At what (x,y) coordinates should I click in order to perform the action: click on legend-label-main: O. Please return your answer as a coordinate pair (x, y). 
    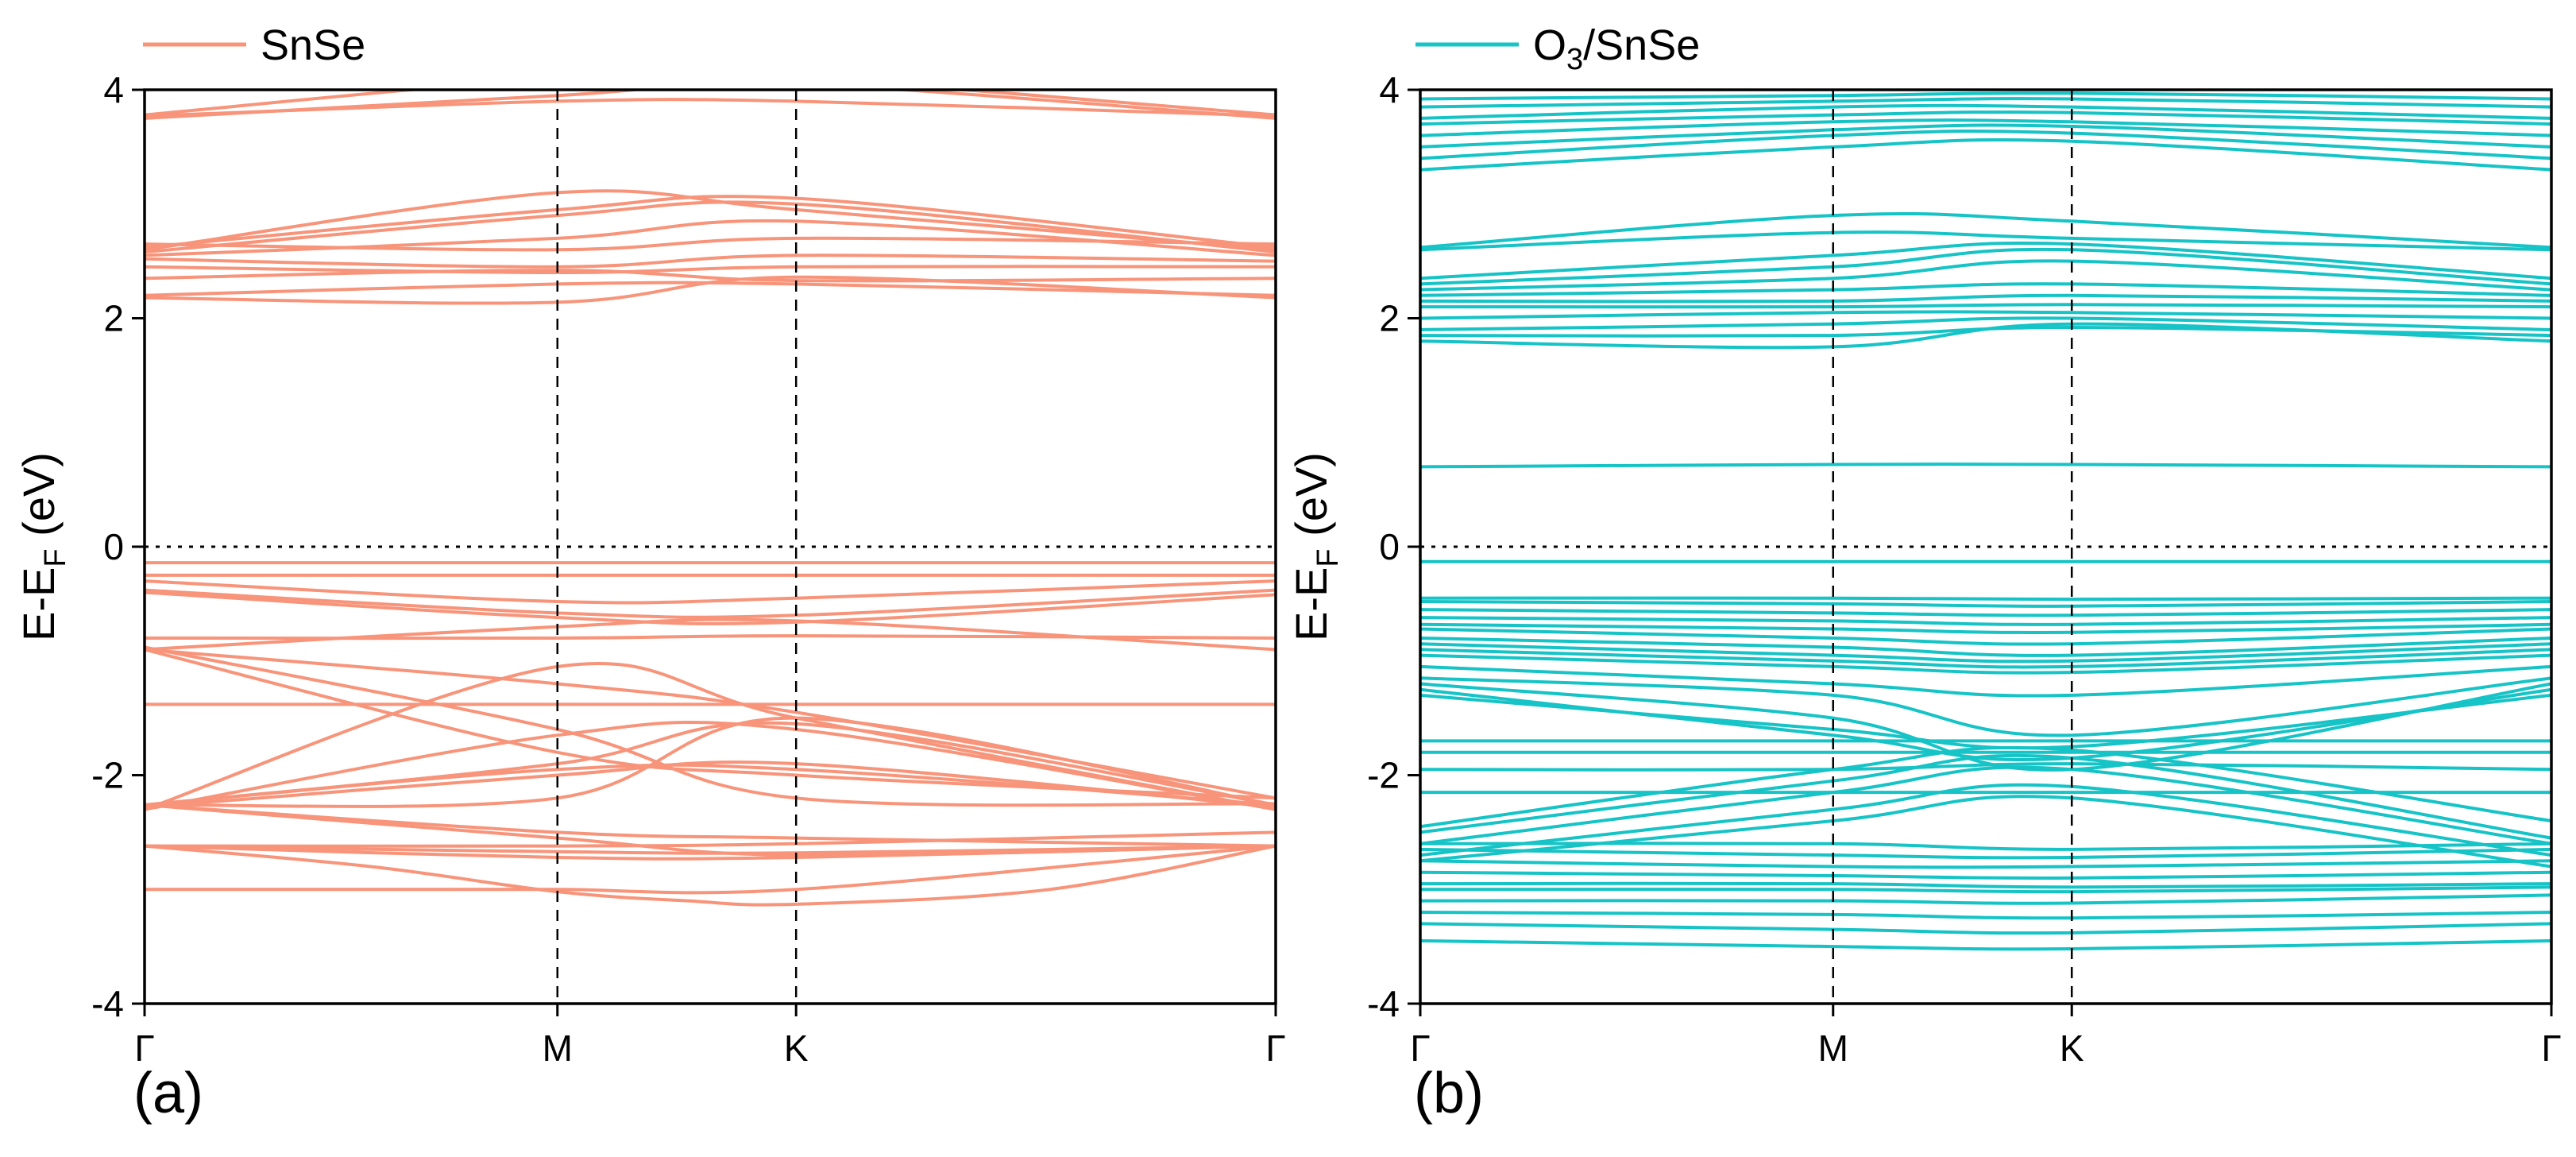
    Looking at the image, I should click on (1549, 45).